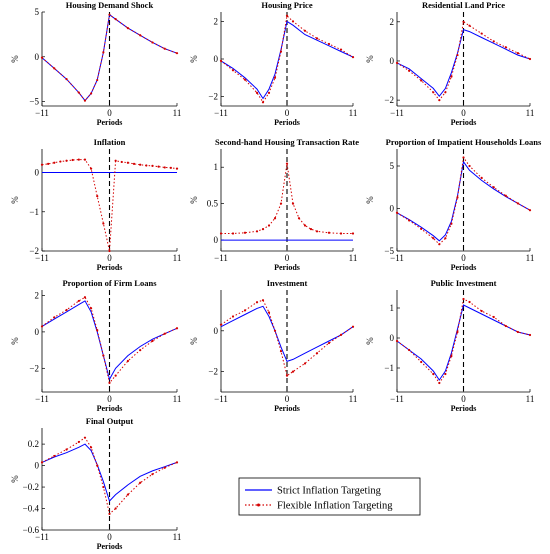  I want to click on y-tick-label: −1, so click(34, 212).